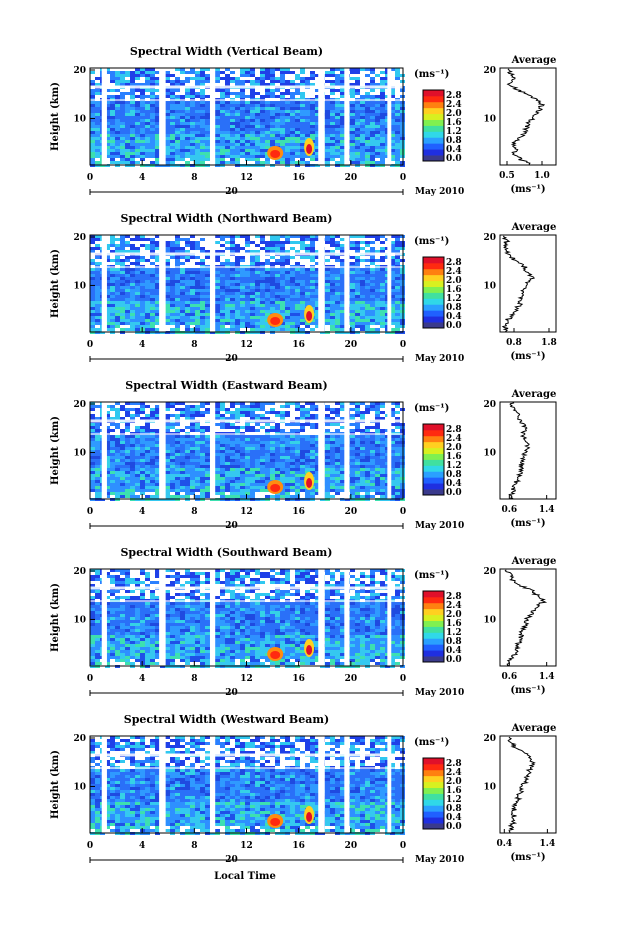  Describe the element at coordinates (507, 176) in the screenshot. I see `avg-x-tick-label: 0.5` at that location.